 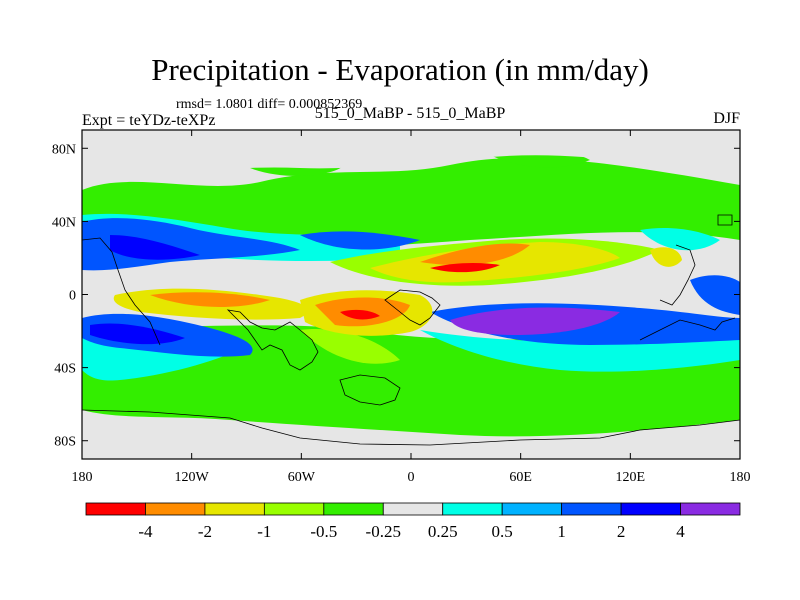 I want to click on colorbar-label: 2, so click(x=621, y=531).